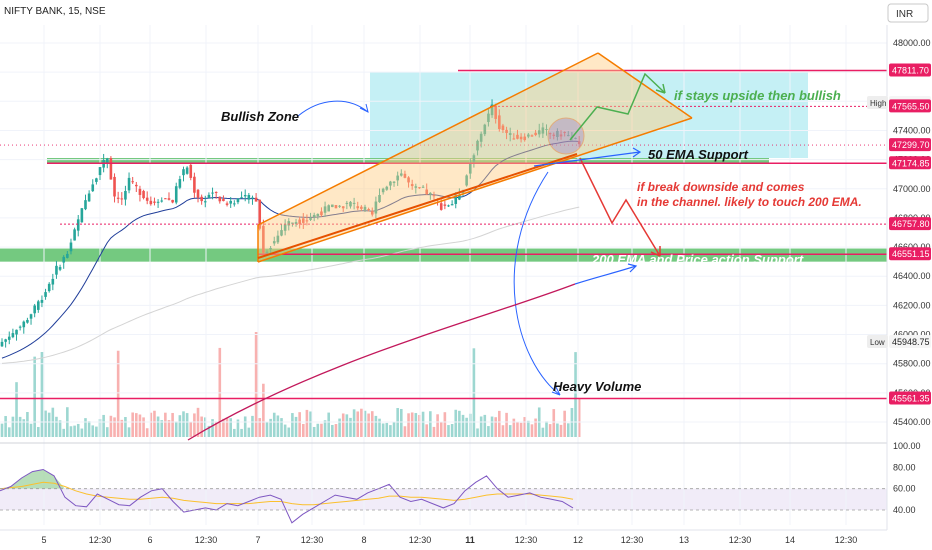  I want to click on bullish-arrow, so click(617, 106).